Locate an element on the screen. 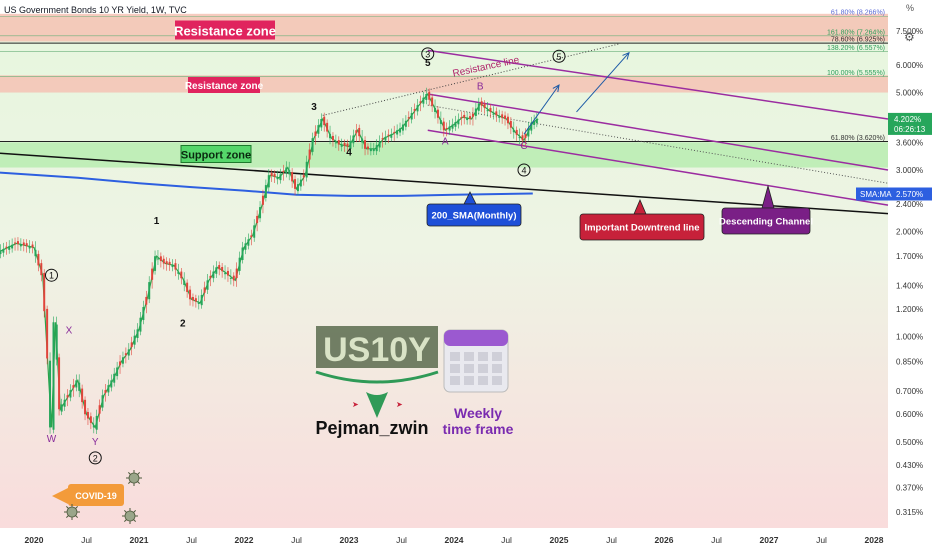 The width and height of the screenshot is (932, 555). channel-callout-label: Descending Channel is located at coordinates (766, 222).